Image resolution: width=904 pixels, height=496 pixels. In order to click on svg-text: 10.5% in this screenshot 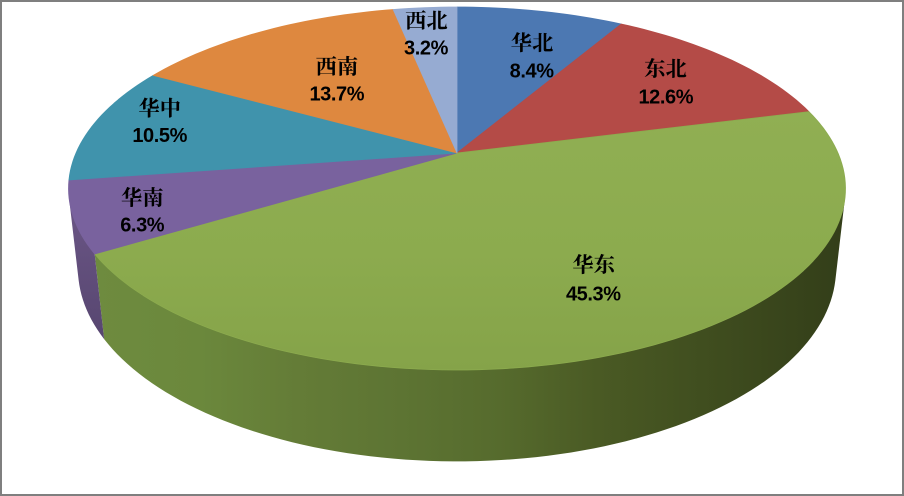, I will do `click(159, 136)`.